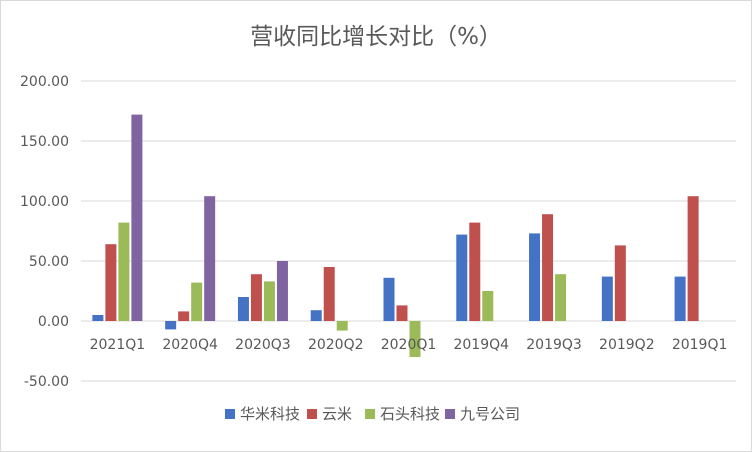 The height and width of the screenshot is (452, 752). I want to click on bar-2020Q4-石头科技, so click(197, 301).